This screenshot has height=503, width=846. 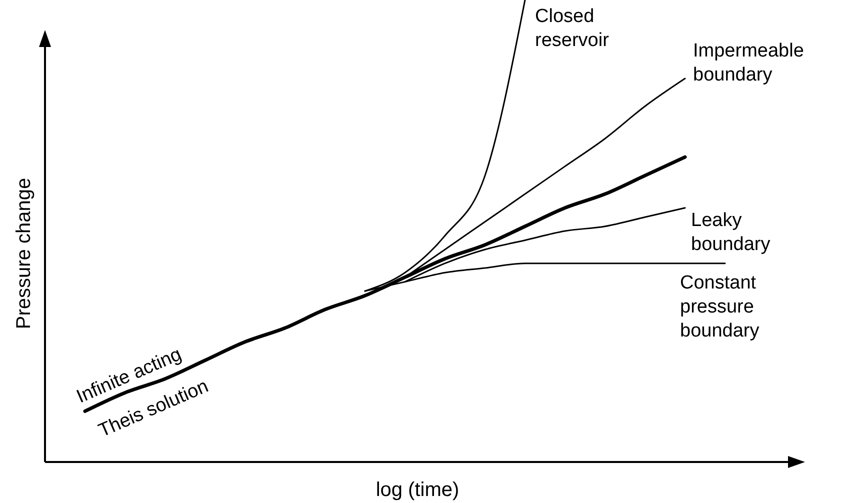 What do you see at coordinates (418, 490) in the screenshot?
I see `x-axis-title: log (time)` at bounding box center [418, 490].